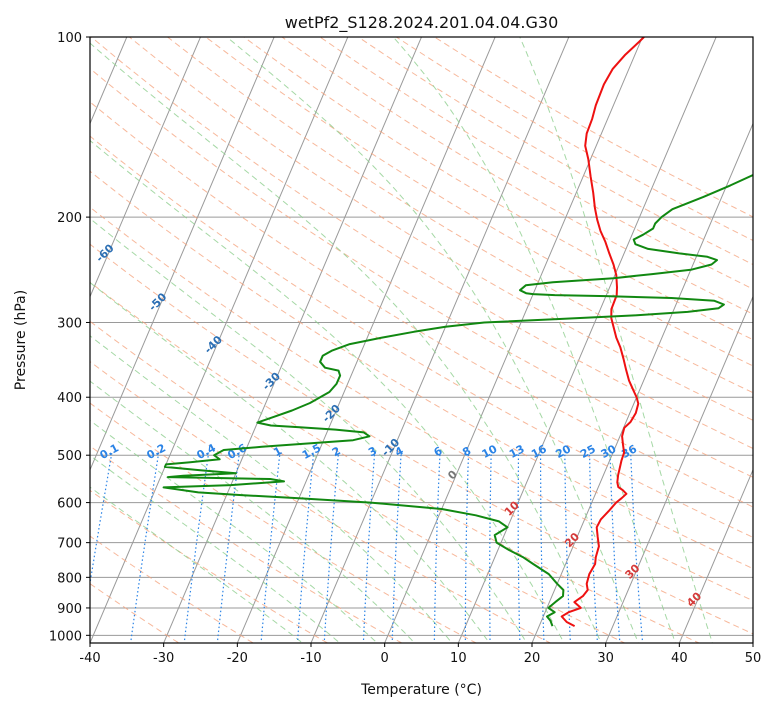 The image size is (775, 708). What do you see at coordinates (679, 658) in the screenshot?
I see `x-tick-label: 40` at bounding box center [679, 658].